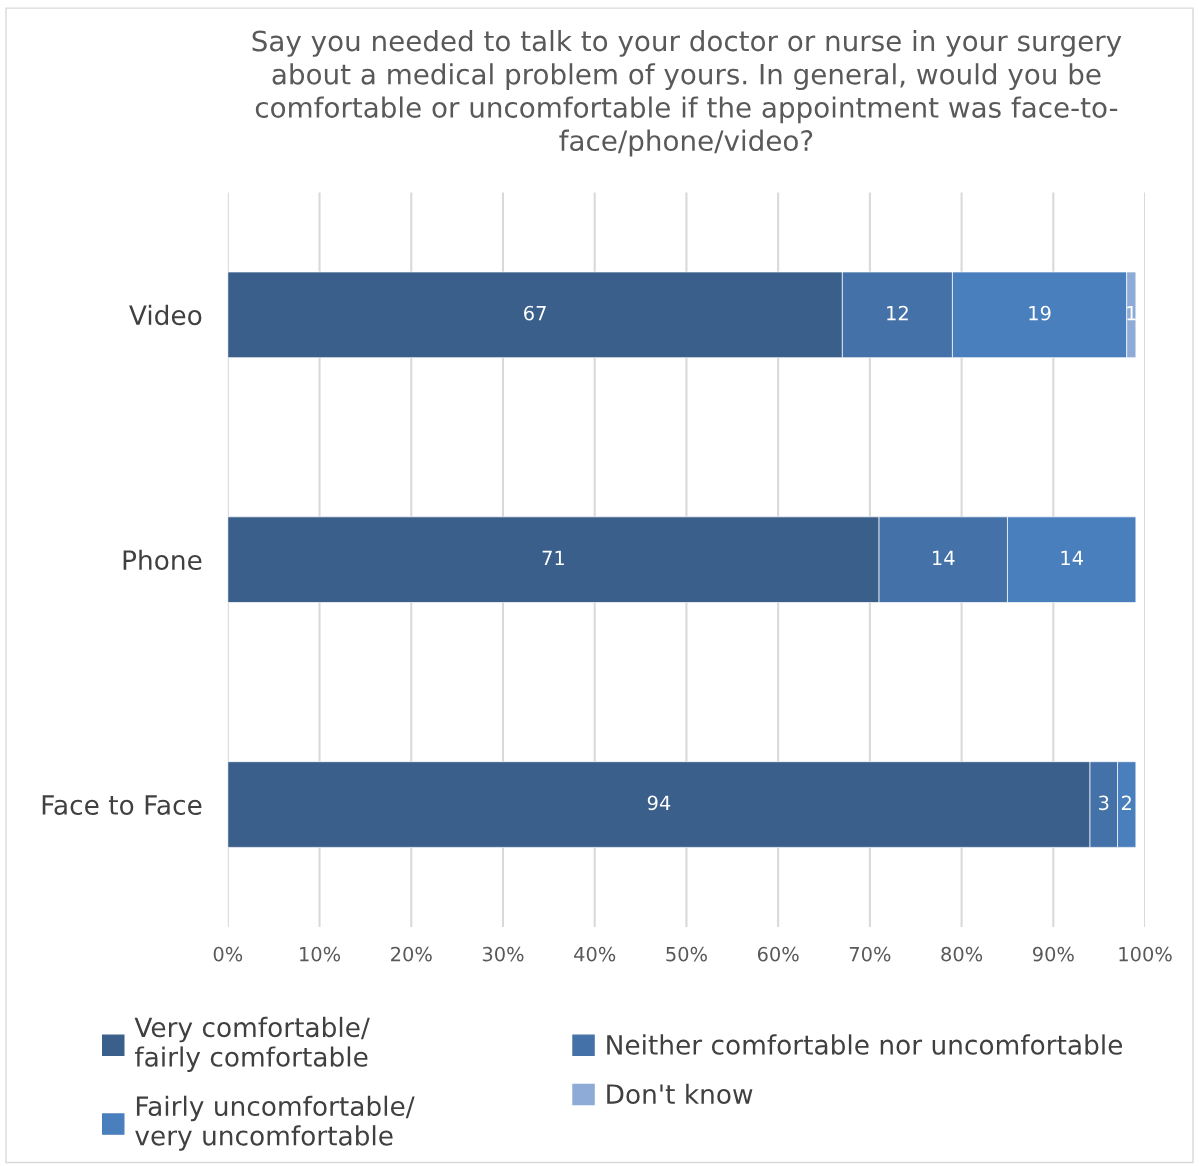 The height and width of the screenshot is (1166, 1199). I want to click on y-tick-label: Phone, so click(162, 560).